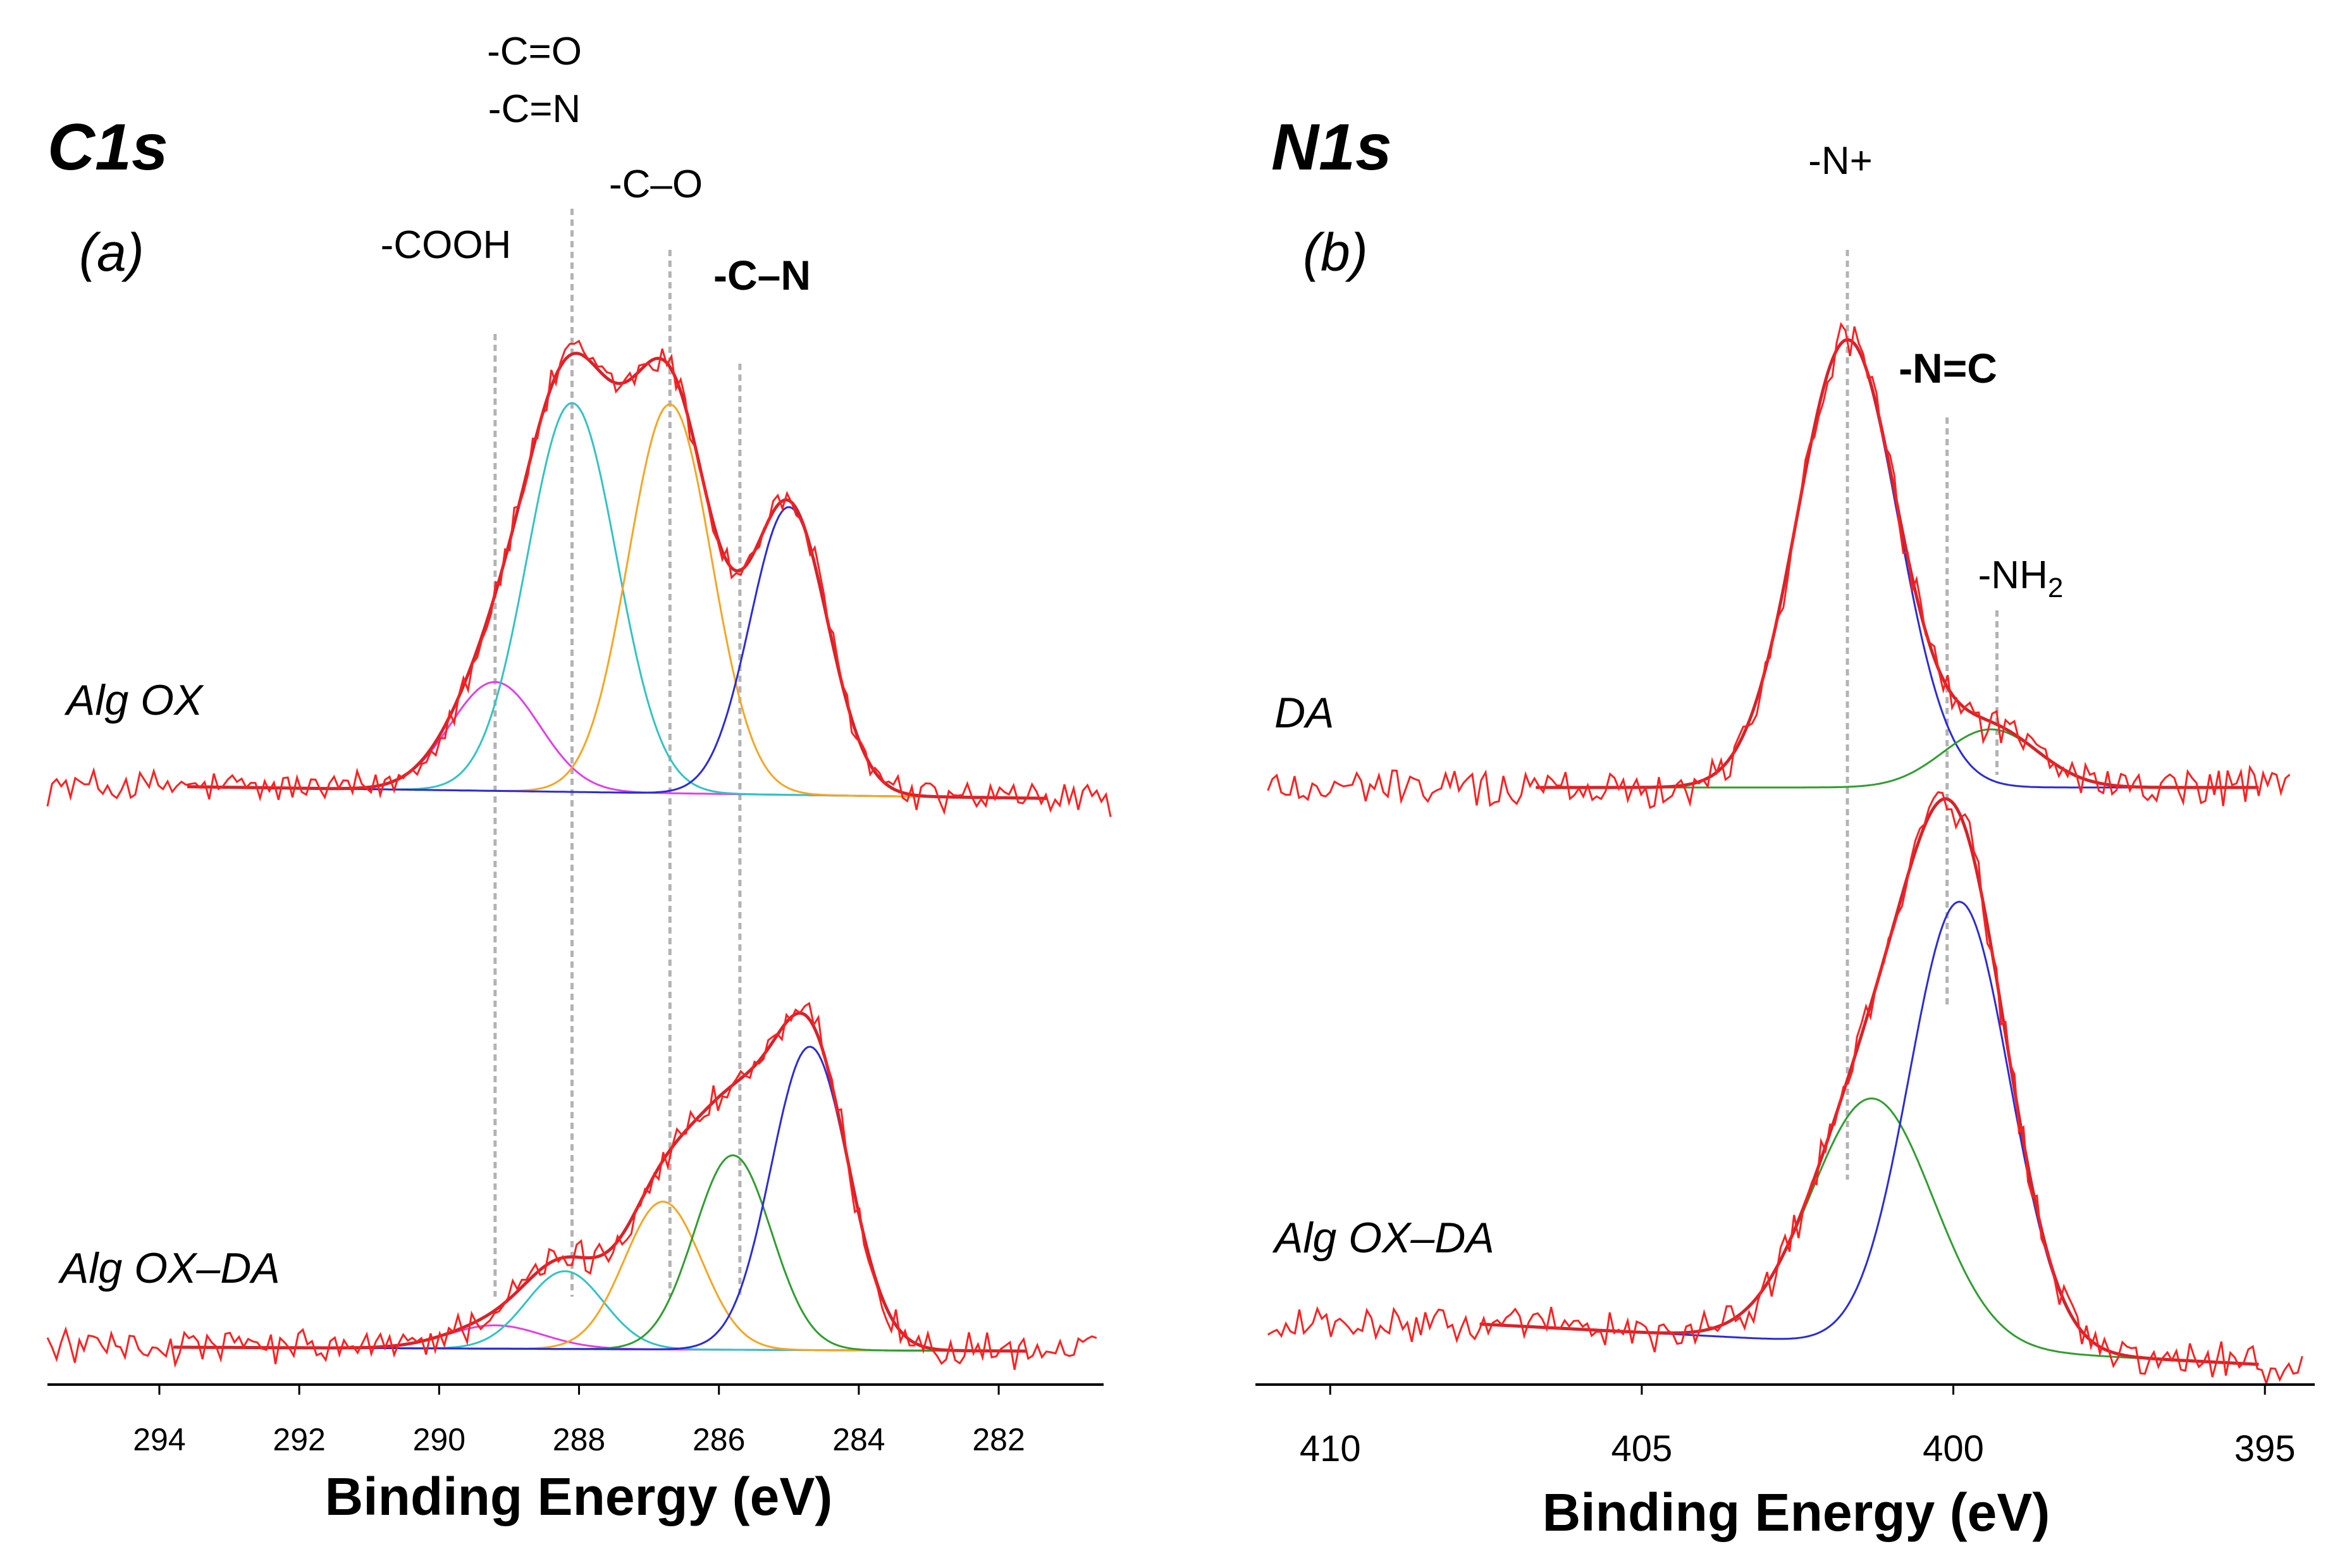  I want to click on n1s-annotation-nh2: -NH2, so click(2021, 578).